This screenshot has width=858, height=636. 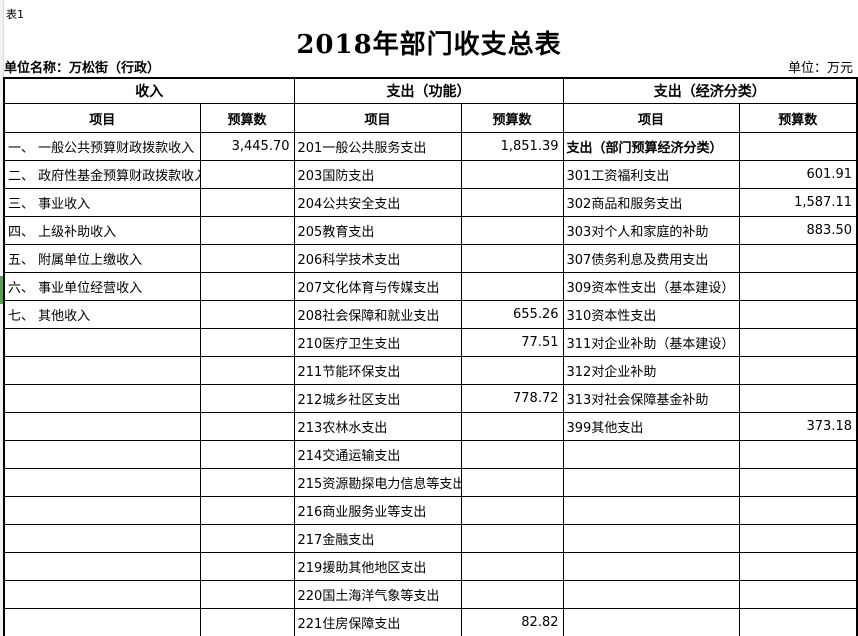 I want to click on table-row: 二、 政府性基金预算财政拨款收入 203国防支出 301工资福利支出 601.91, so click(x=430, y=174).